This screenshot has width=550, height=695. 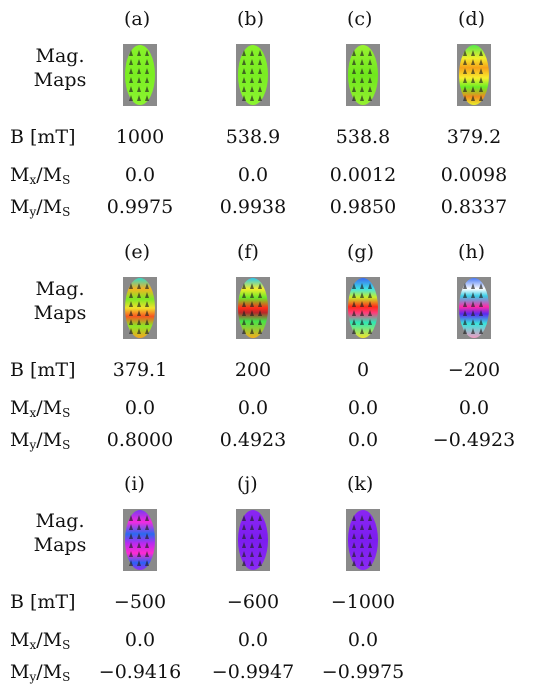 What do you see at coordinates (363, 602) in the screenshot?
I see `b-field-value: −1000` at bounding box center [363, 602].